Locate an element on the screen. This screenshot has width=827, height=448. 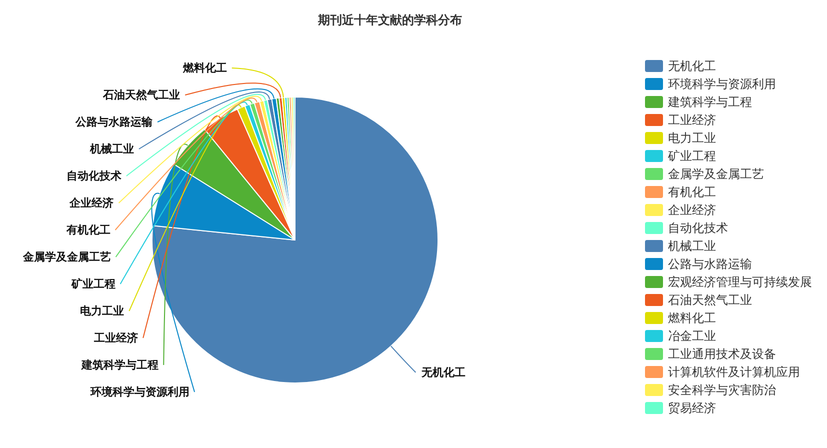
legend-label: 石油天然气工业 is located at coordinates (710, 300).